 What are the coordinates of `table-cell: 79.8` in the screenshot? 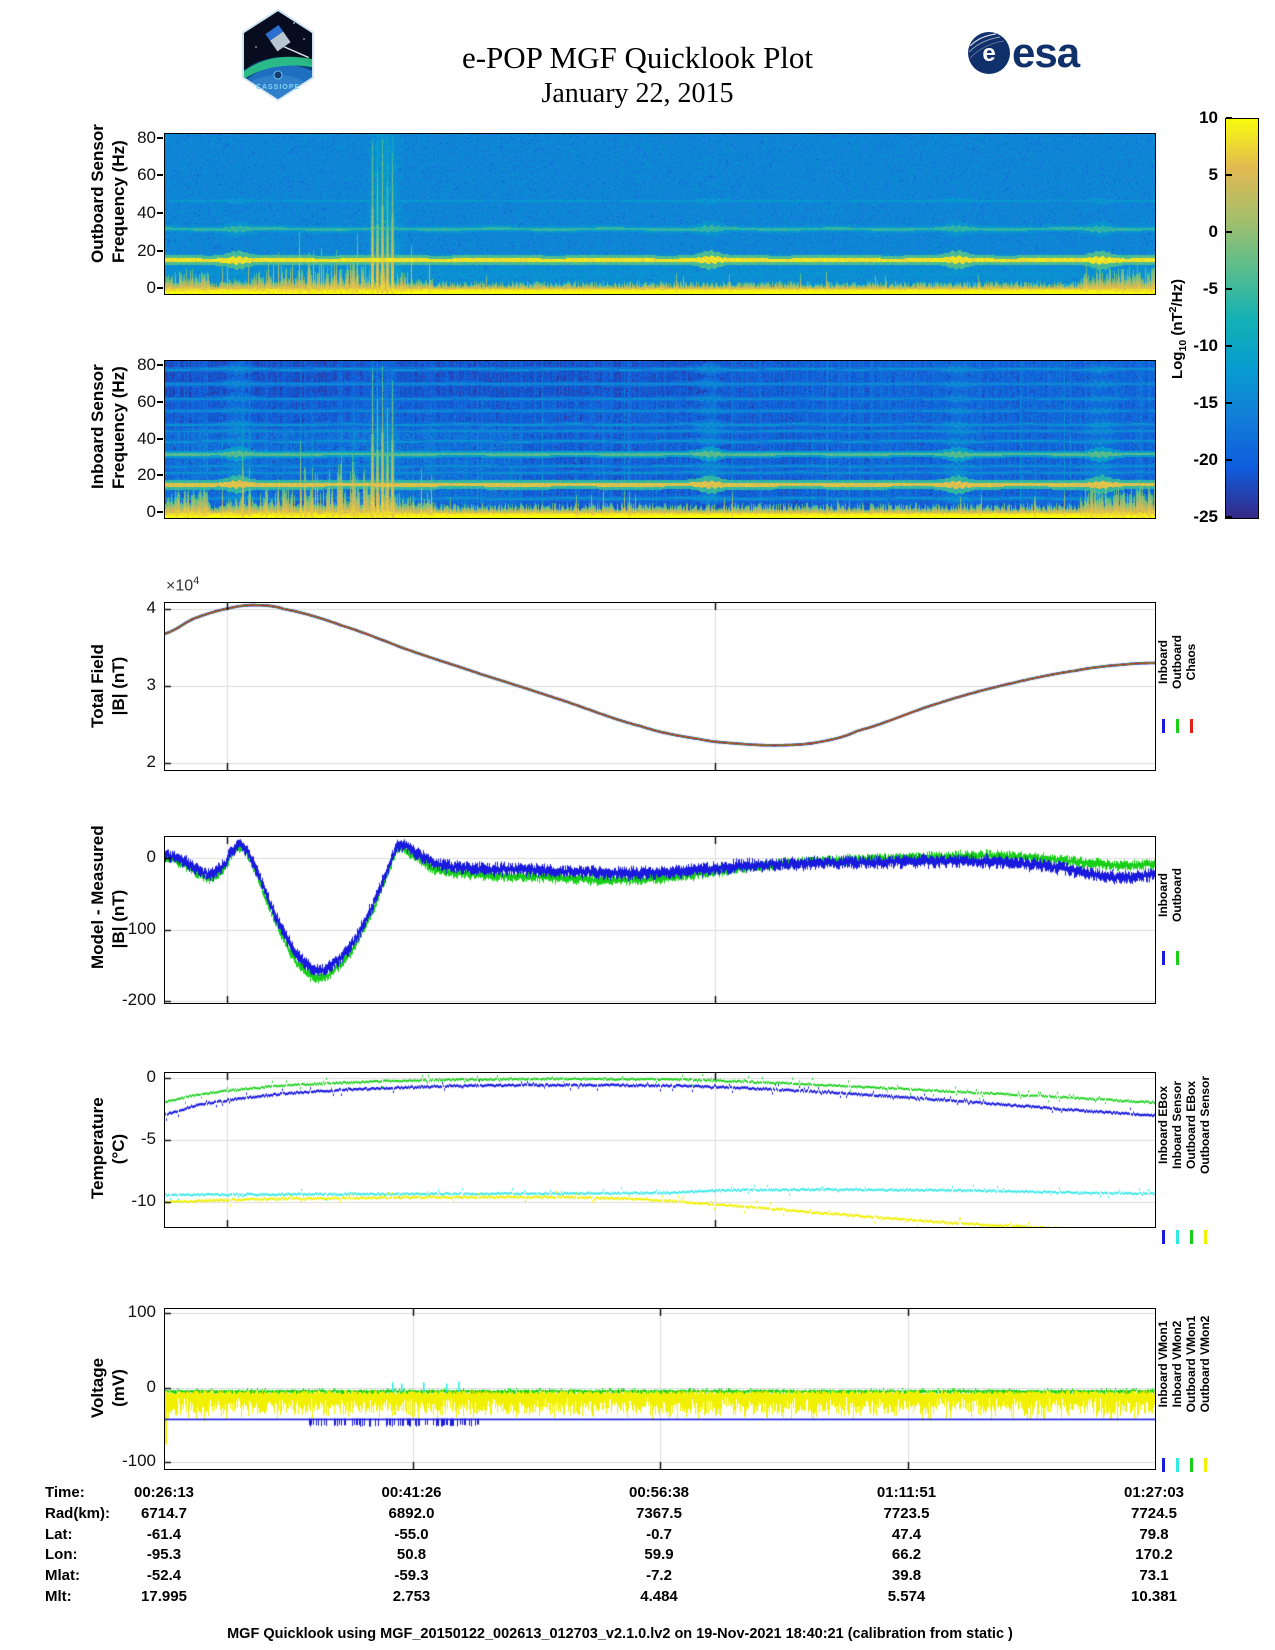 It's located at (1154, 1534).